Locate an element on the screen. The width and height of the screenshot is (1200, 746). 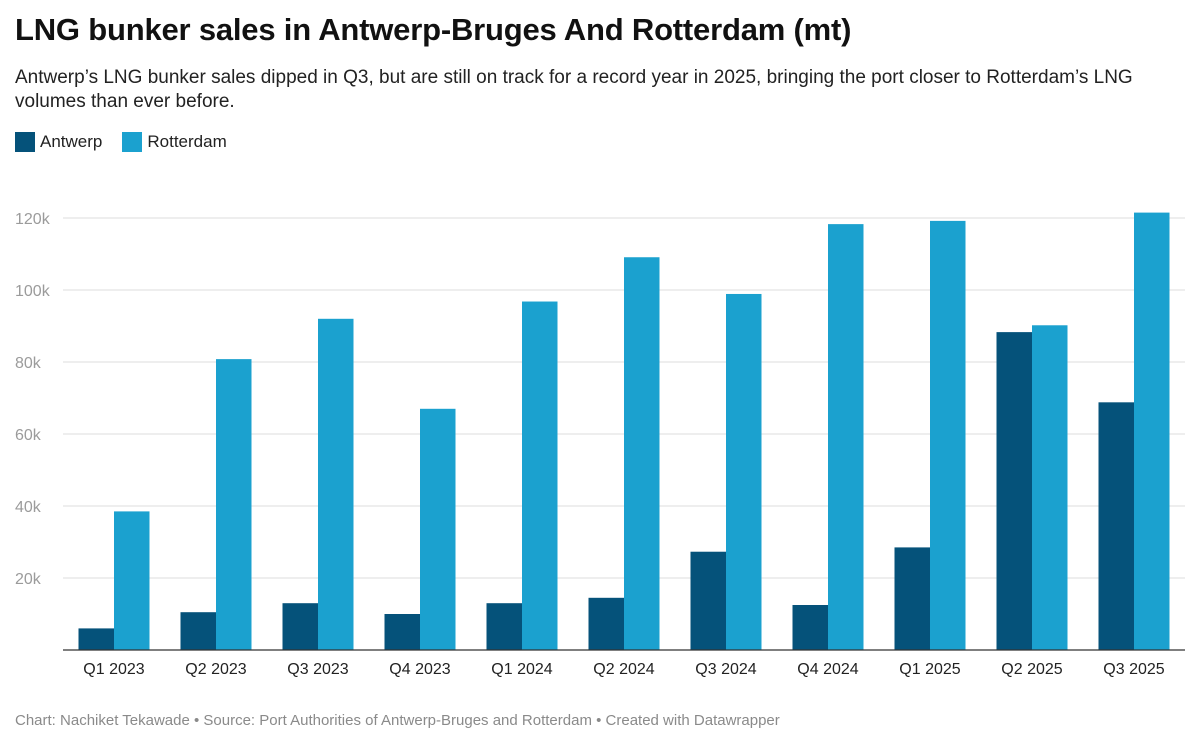
legend-swatch-rotterdam is located at coordinates (132, 142).